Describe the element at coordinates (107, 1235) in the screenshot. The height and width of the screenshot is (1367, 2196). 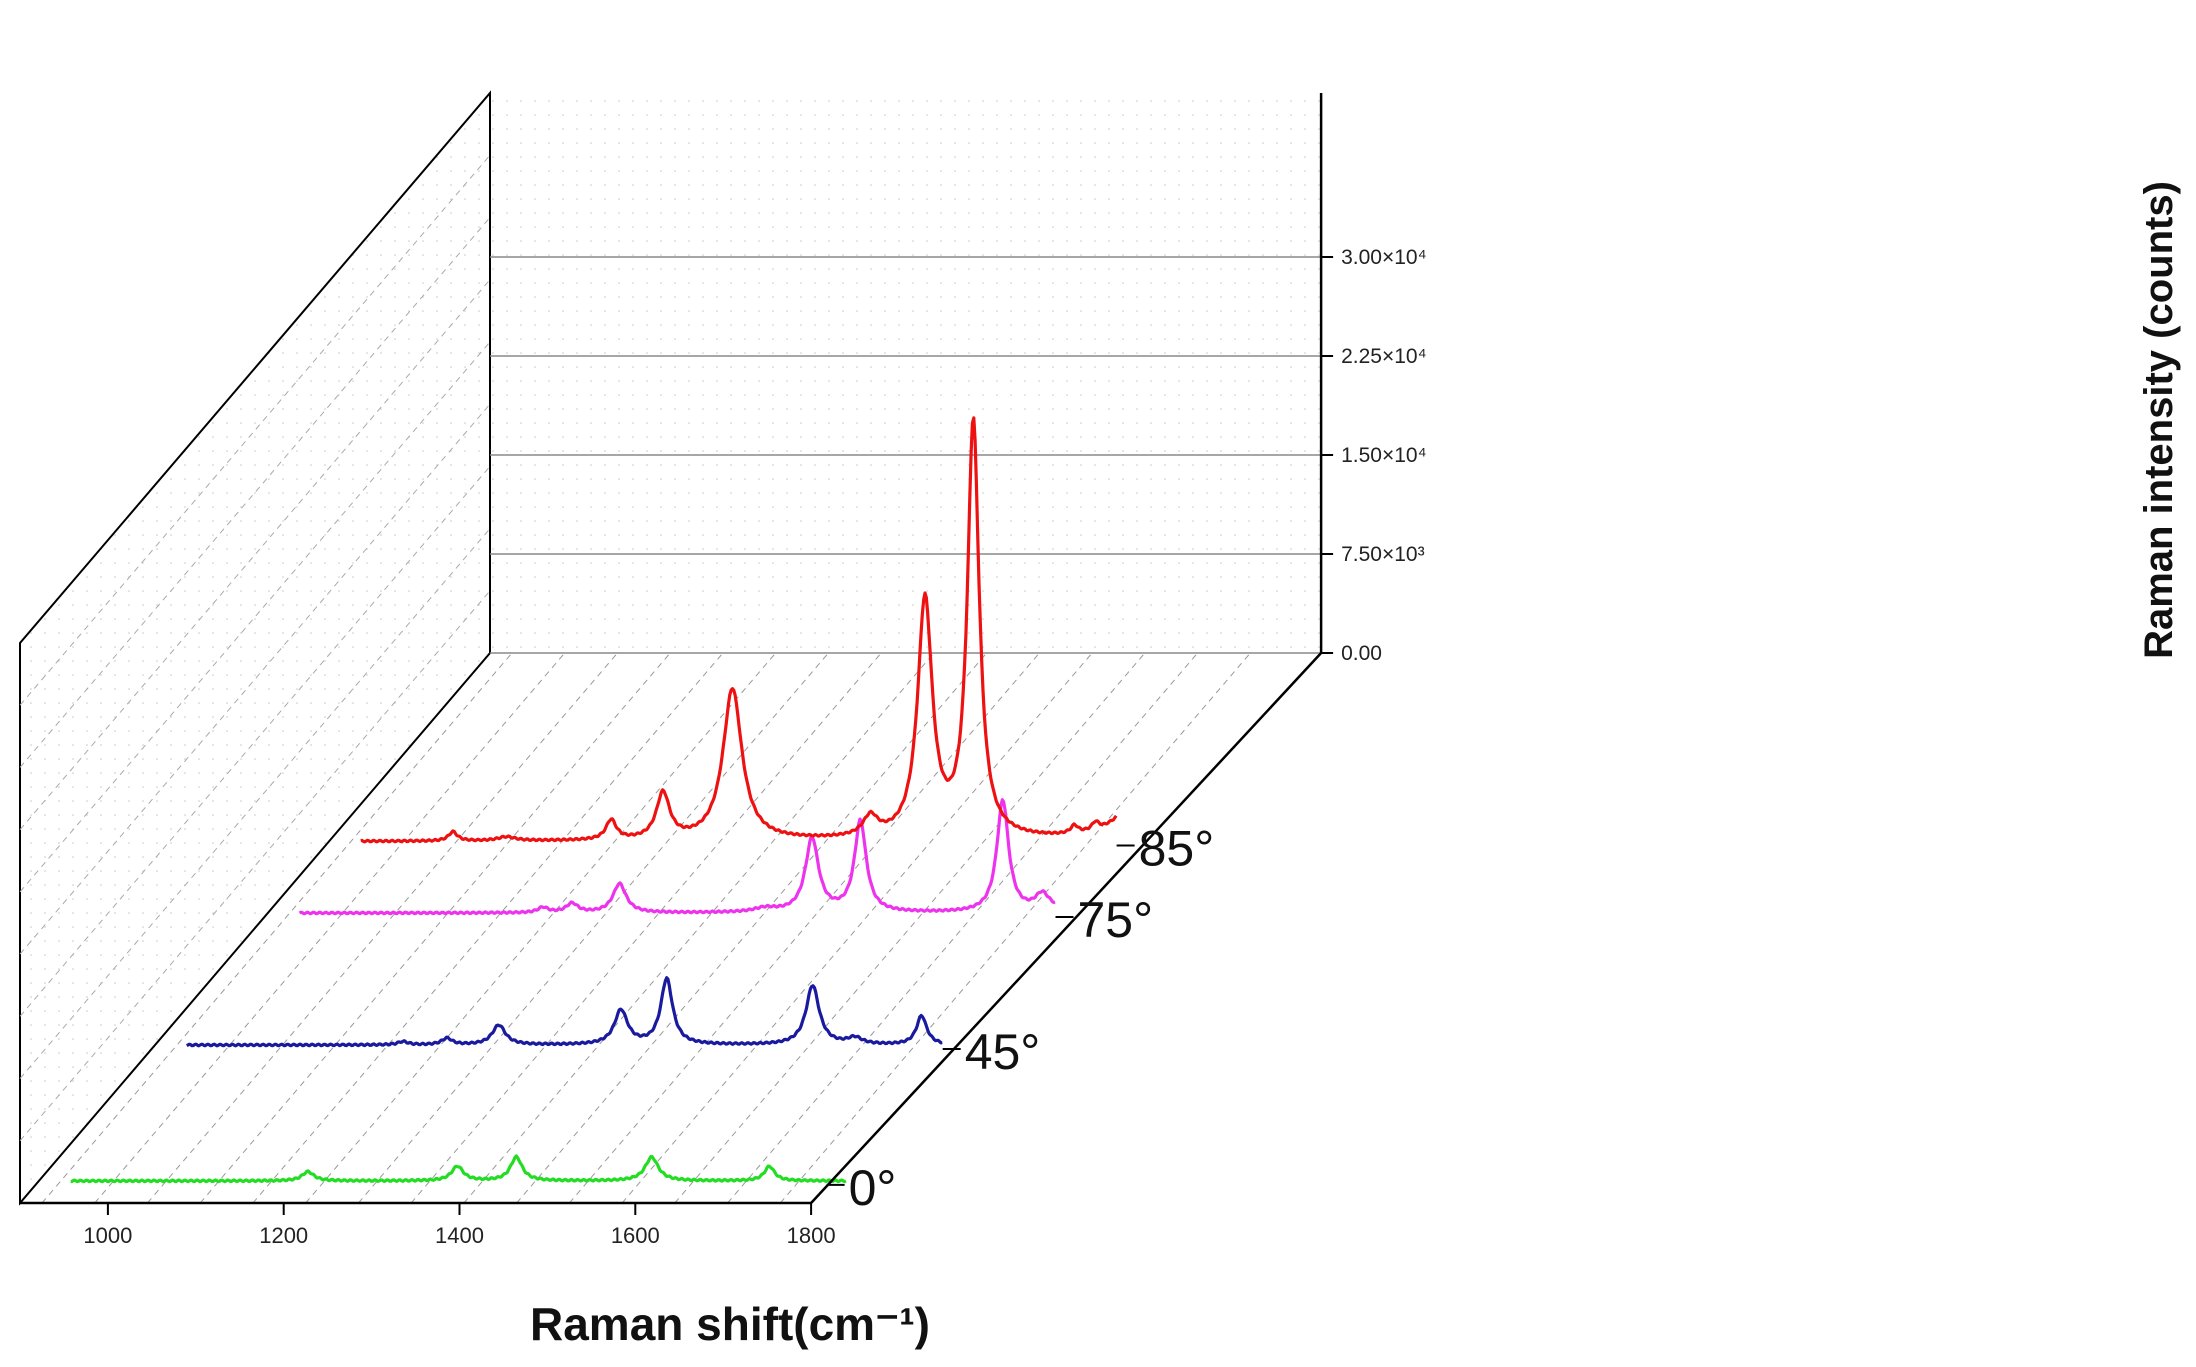
I see `x-tick-label: 1000` at that location.